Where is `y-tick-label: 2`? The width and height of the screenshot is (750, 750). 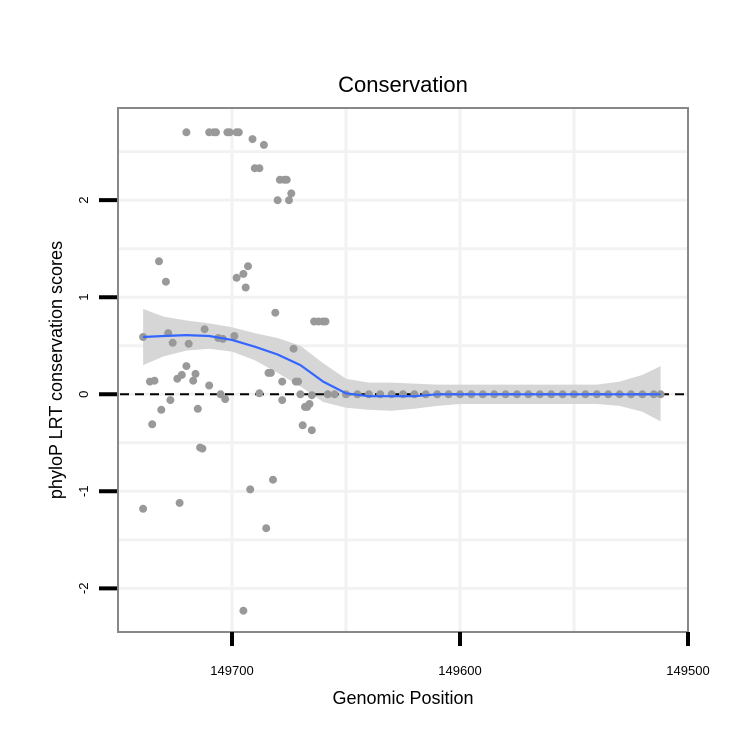 y-tick-label: 2 is located at coordinates (83, 200).